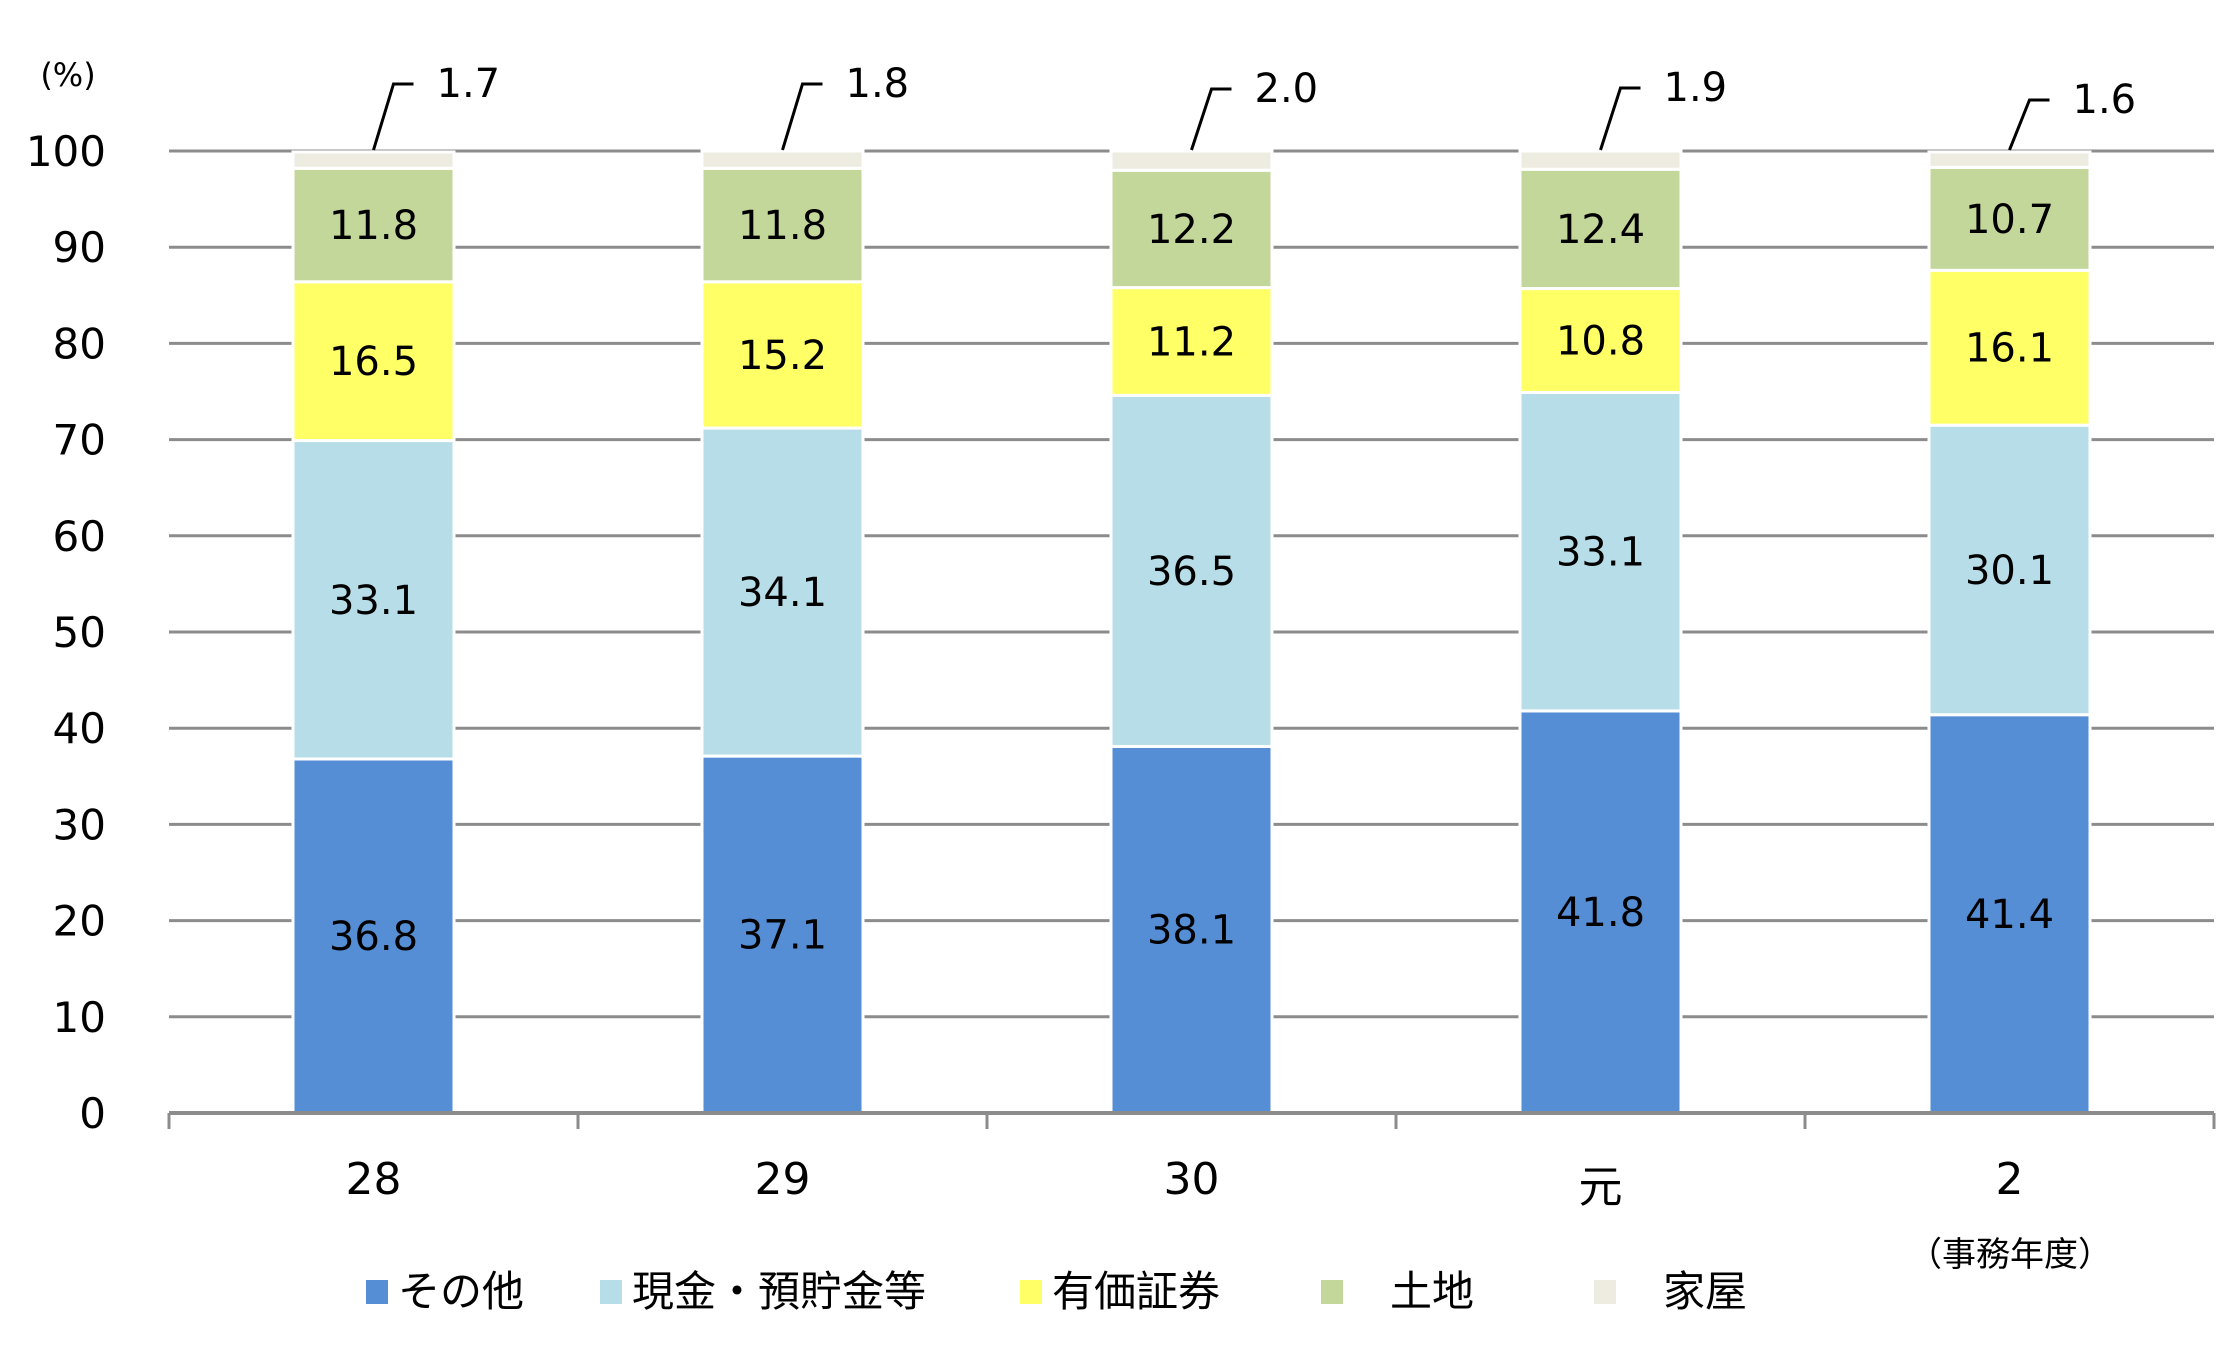 The width and height of the screenshot is (2240, 1352). I want to click on legend-item: 家屋, so click(1670, 1291).